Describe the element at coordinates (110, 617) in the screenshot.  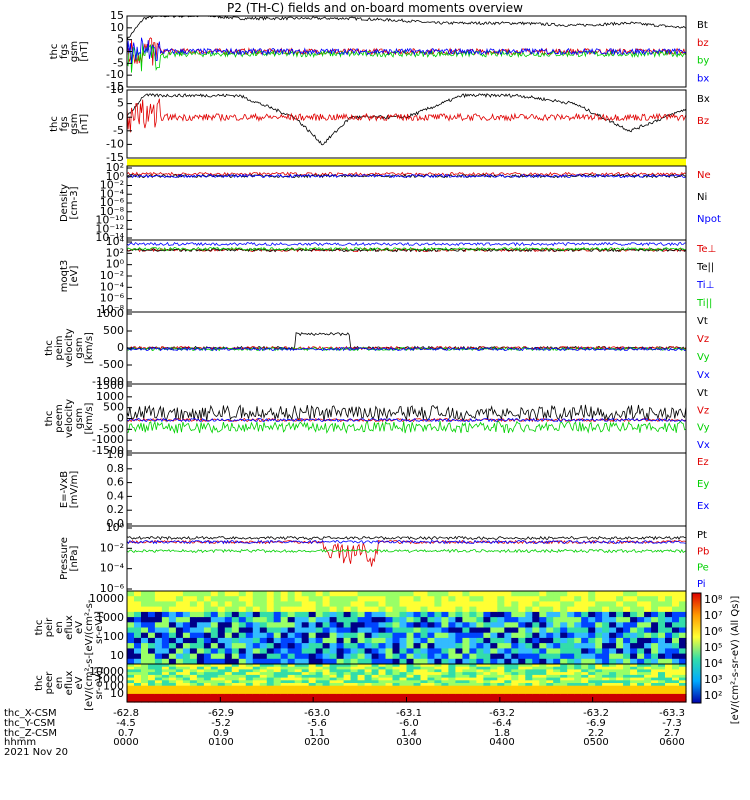
I see `y-tick-label: 1000` at that location.